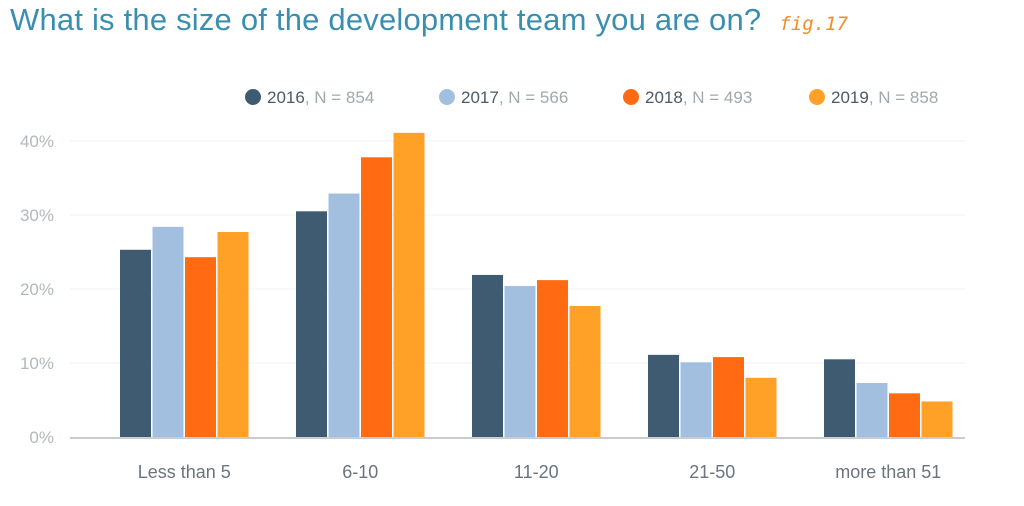 The height and width of the screenshot is (506, 1024). Describe the element at coordinates (717, 97) in the screenshot. I see `legend-sample-size: , N = 493` at that location.